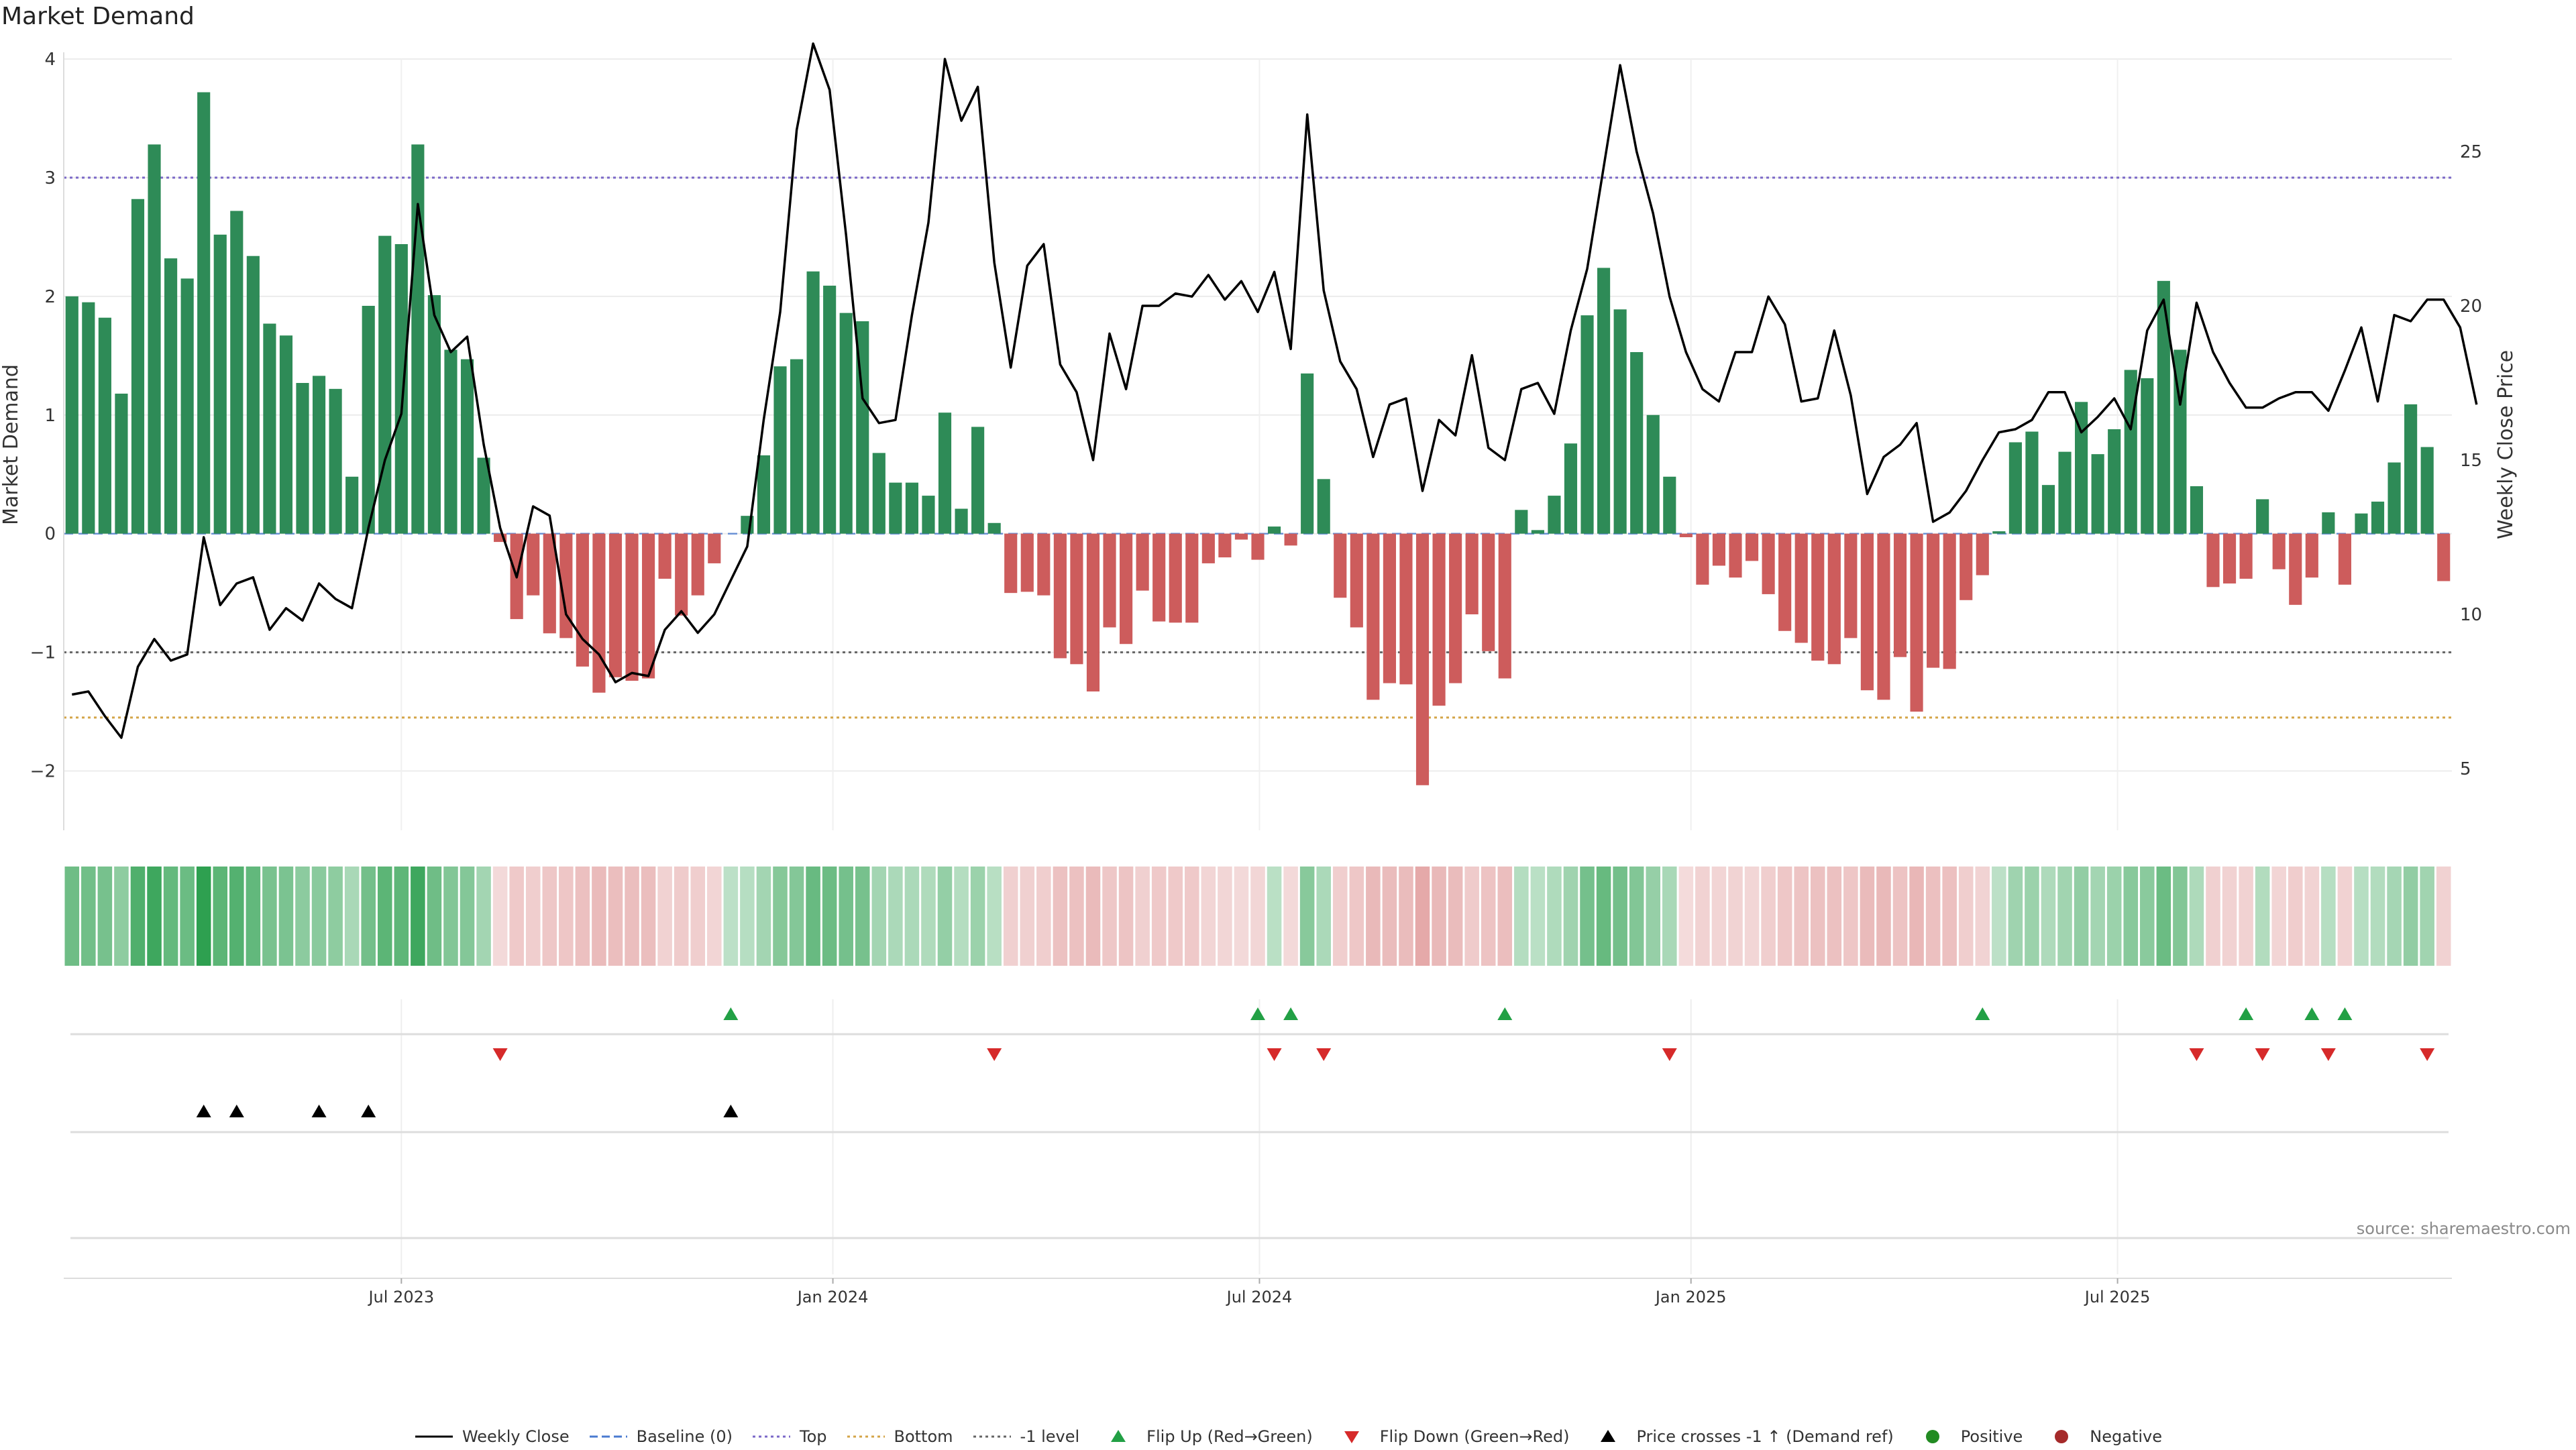 Image resolution: width=2576 pixels, height=1450 pixels. I want to click on flip-markers-panel, so click(1259, 1034).